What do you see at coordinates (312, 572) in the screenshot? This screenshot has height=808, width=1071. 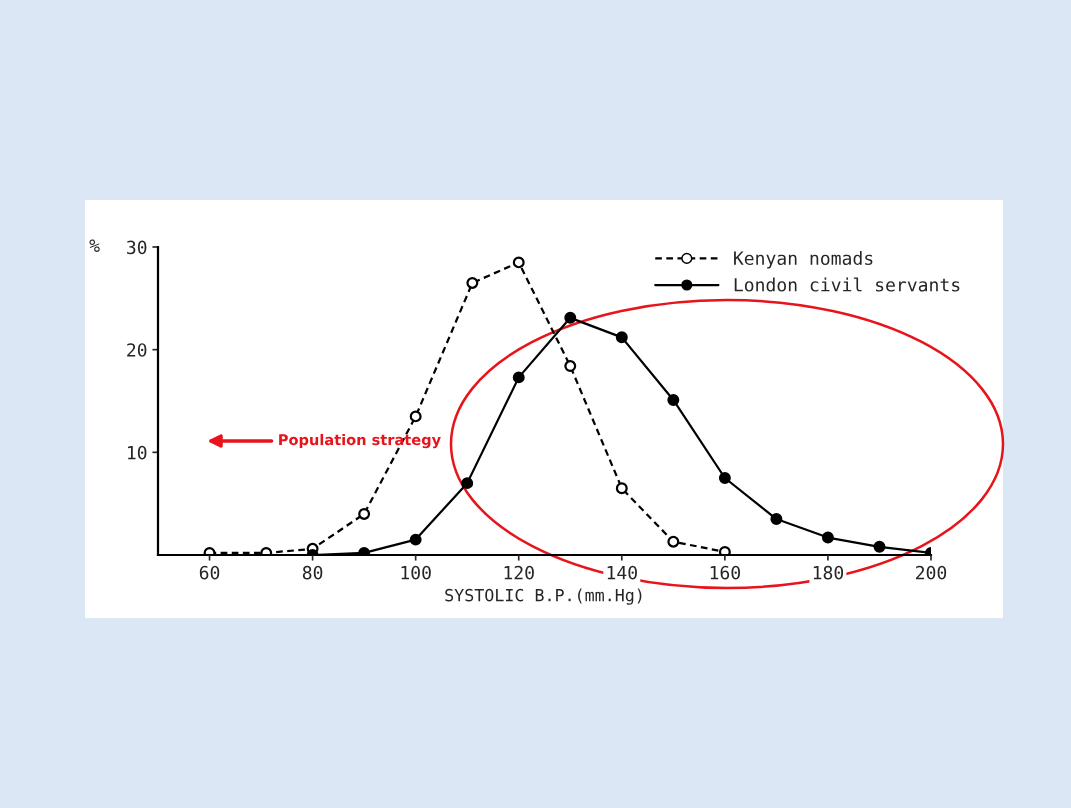 I see `x-tick-label: 80` at bounding box center [312, 572].